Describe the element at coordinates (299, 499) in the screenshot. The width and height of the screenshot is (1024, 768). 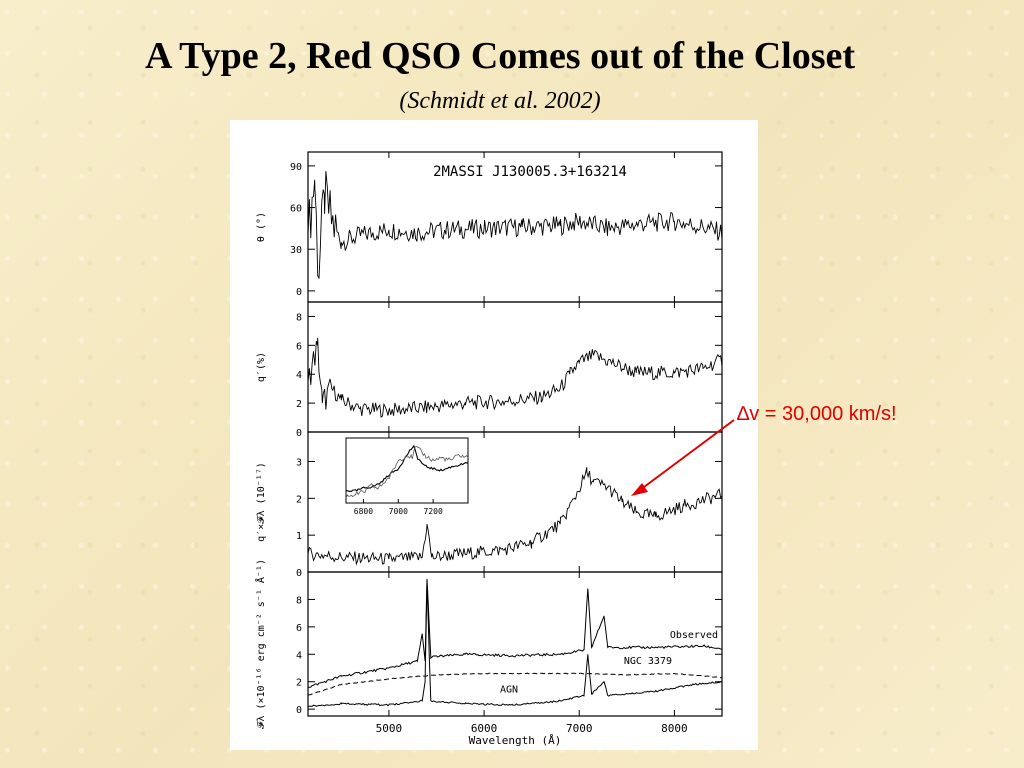
I see `y-tick-label-3-2: 2` at that location.